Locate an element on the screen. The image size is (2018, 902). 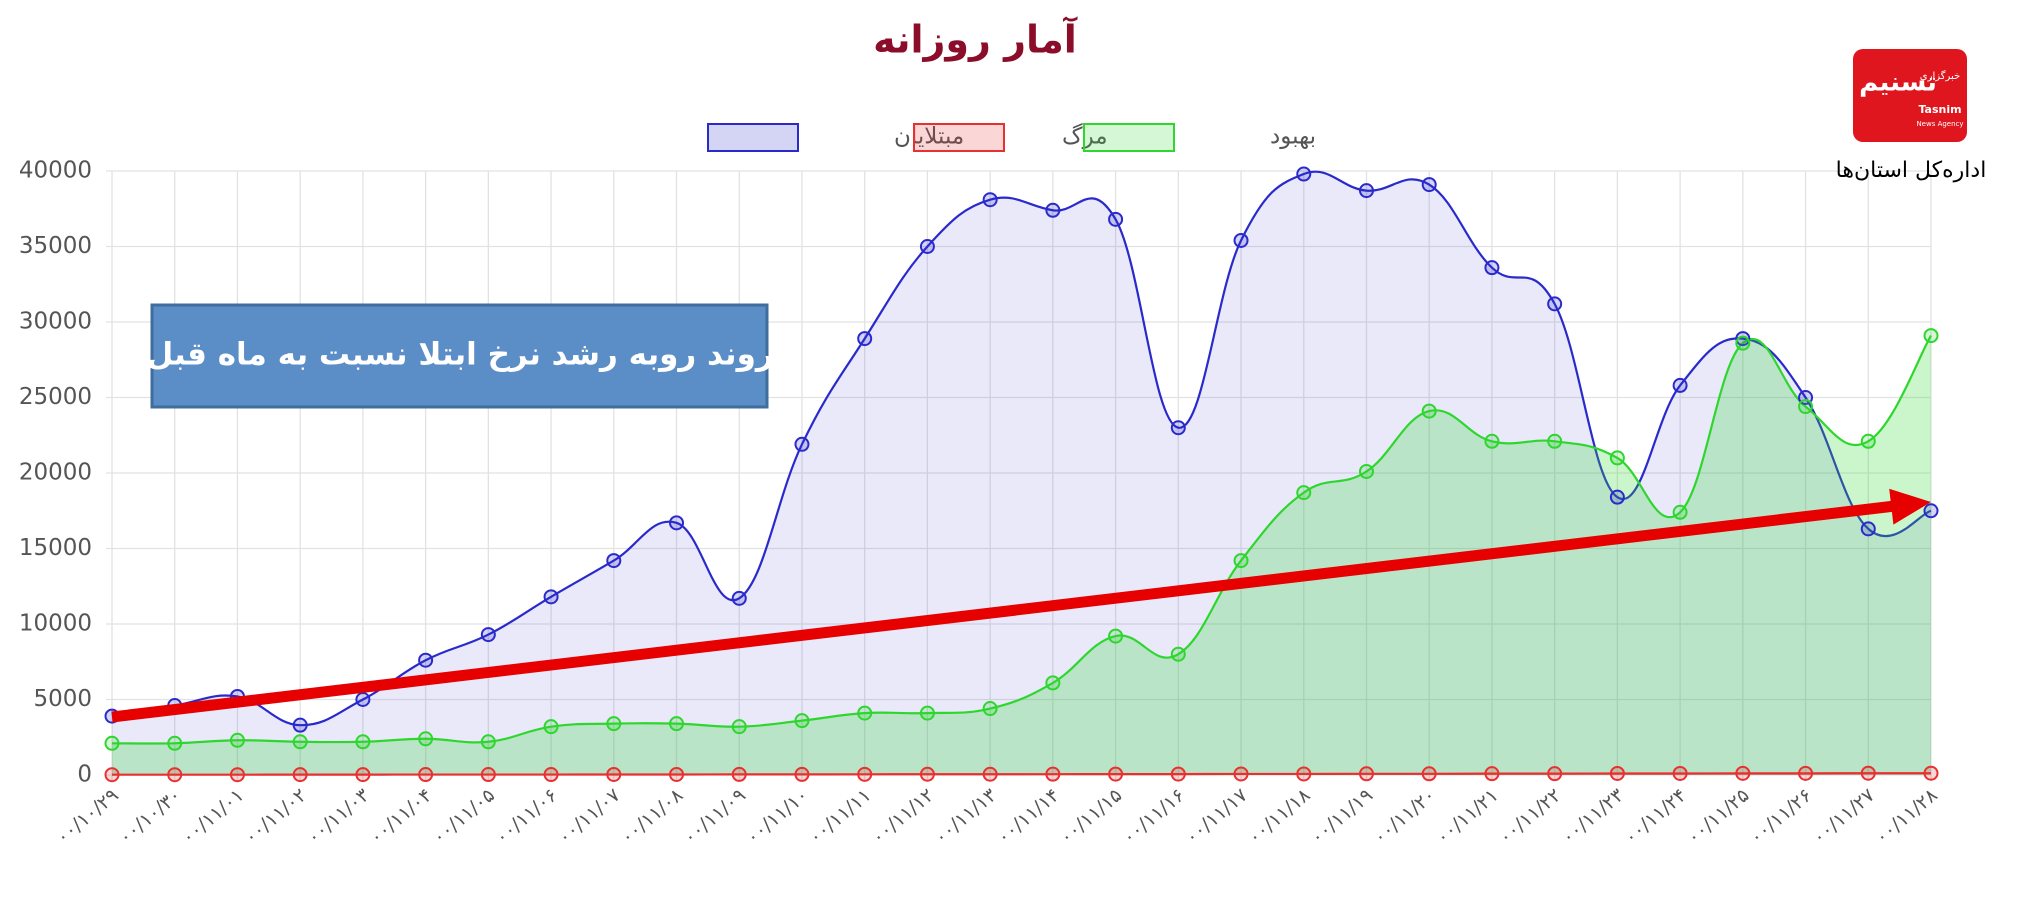
y-tick-label: 30000 is located at coordinates (55, 322).